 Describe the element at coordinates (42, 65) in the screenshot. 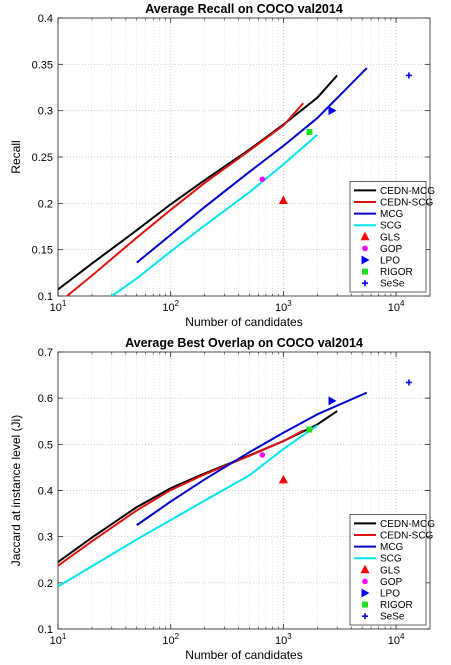

I see `y-tick-label: 0.35` at that location.